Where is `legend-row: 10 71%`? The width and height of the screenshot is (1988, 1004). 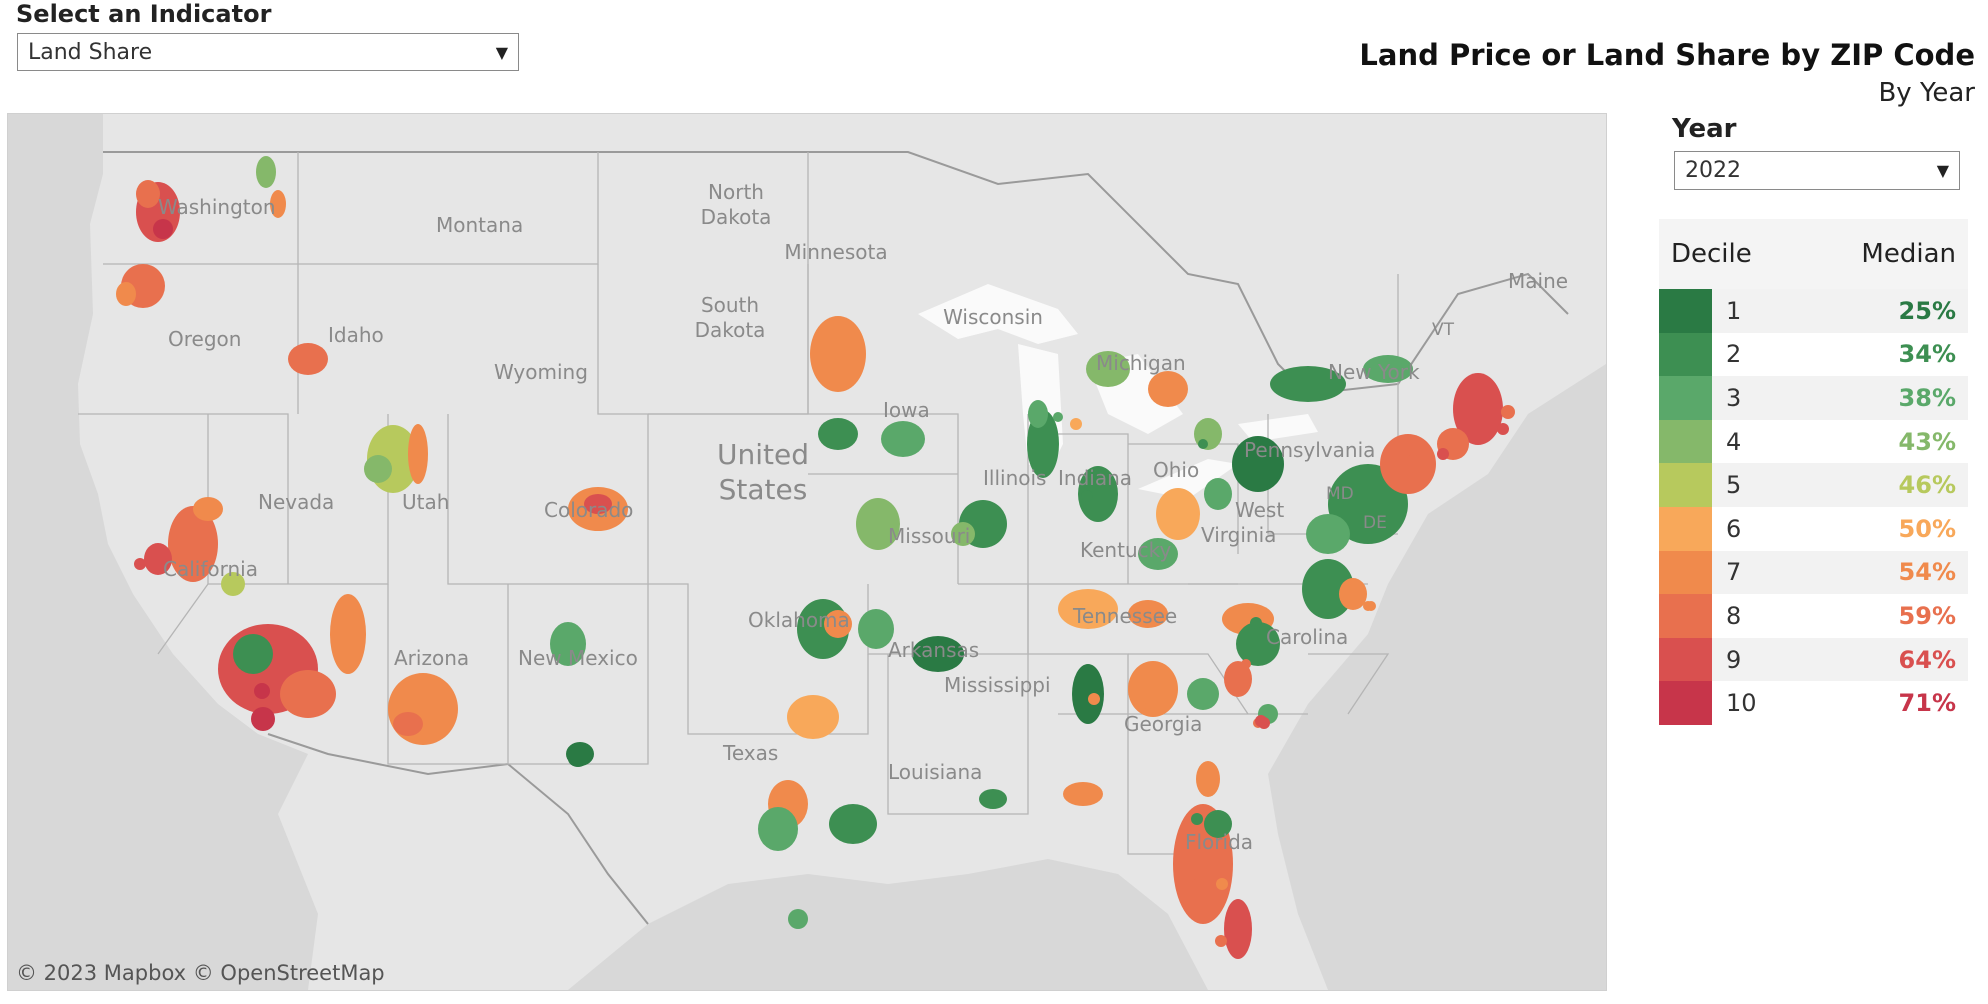 legend-row: 10 71% is located at coordinates (1813, 703).